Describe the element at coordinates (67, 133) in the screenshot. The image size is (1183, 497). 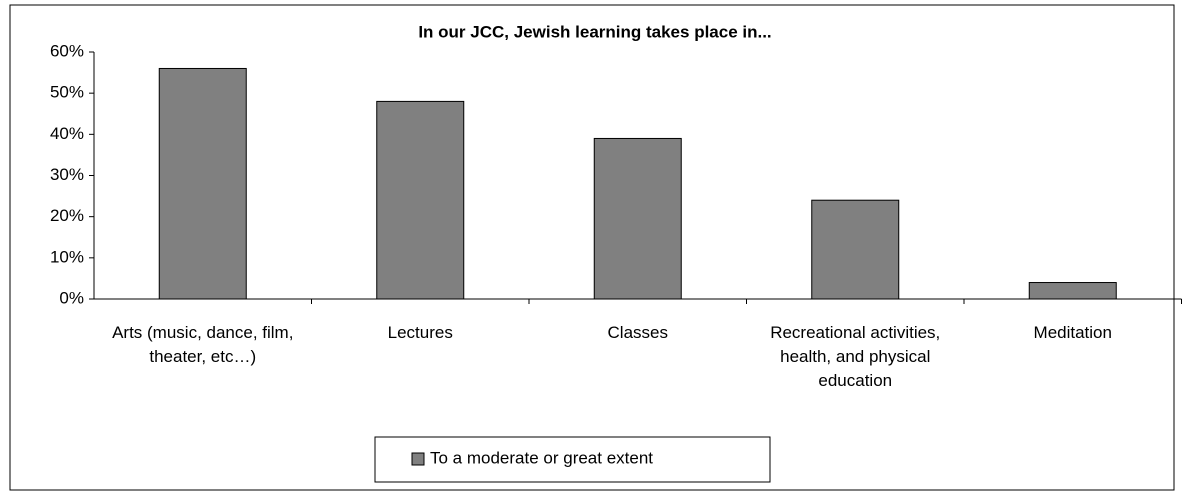
I see `y-tick-label: 40%` at that location.